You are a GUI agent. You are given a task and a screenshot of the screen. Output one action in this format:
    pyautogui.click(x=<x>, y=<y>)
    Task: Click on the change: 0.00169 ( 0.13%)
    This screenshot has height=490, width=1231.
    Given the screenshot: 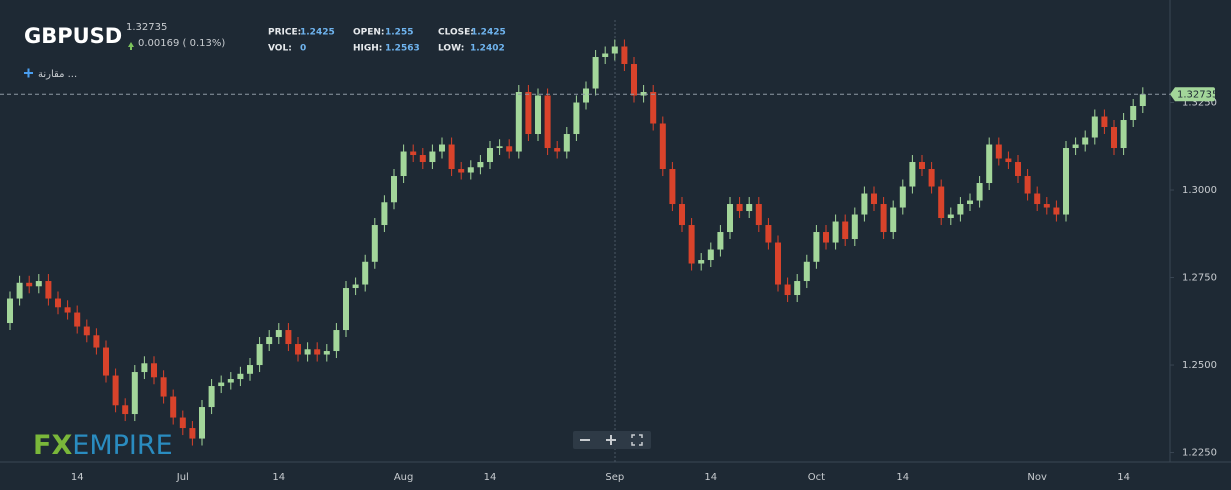 What is the action you would take?
    pyautogui.click(x=181, y=43)
    